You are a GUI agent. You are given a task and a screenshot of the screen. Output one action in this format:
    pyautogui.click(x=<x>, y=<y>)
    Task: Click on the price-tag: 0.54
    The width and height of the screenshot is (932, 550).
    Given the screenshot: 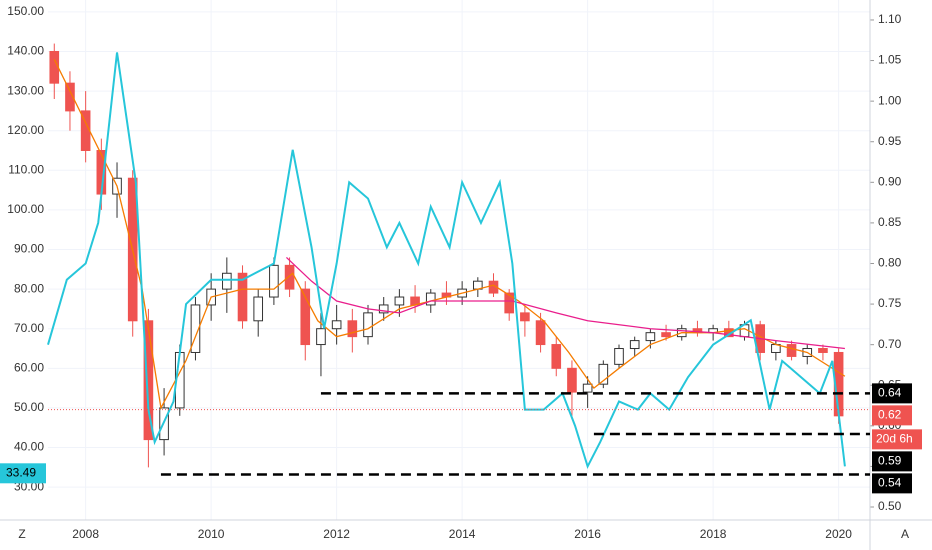 What is the action you would take?
    pyautogui.click(x=892, y=483)
    